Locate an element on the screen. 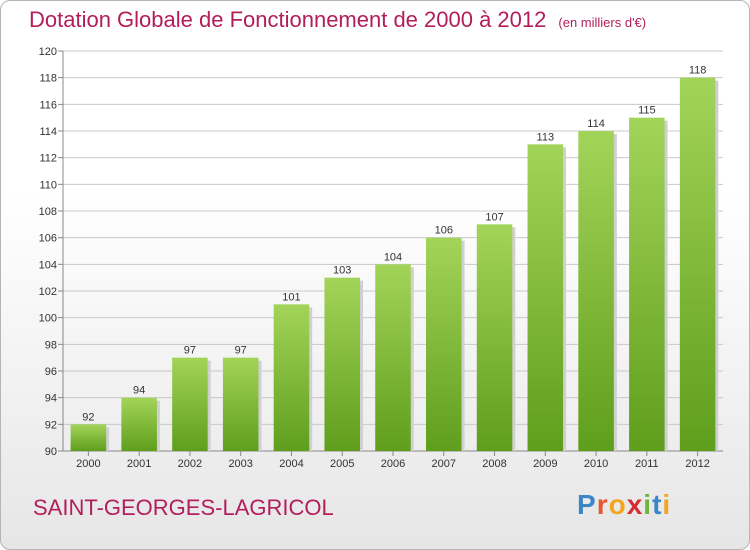 This screenshot has width=750, height=550. data-label: 94 is located at coordinates (139, 391).